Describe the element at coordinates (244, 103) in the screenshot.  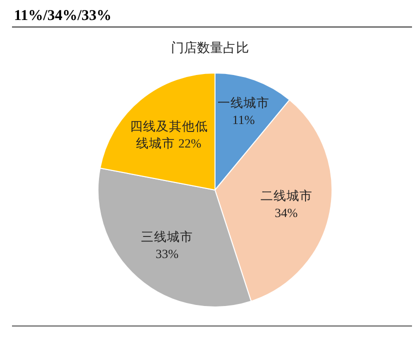
I see `slice-label: 一线城市` at that location.